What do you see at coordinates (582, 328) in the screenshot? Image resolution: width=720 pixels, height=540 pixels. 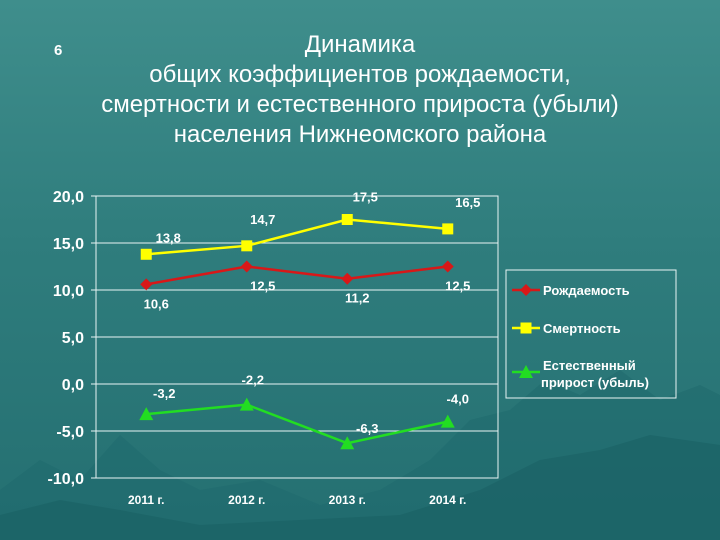 I see `legend-label: Смертность` at bounding box center [582, 328].